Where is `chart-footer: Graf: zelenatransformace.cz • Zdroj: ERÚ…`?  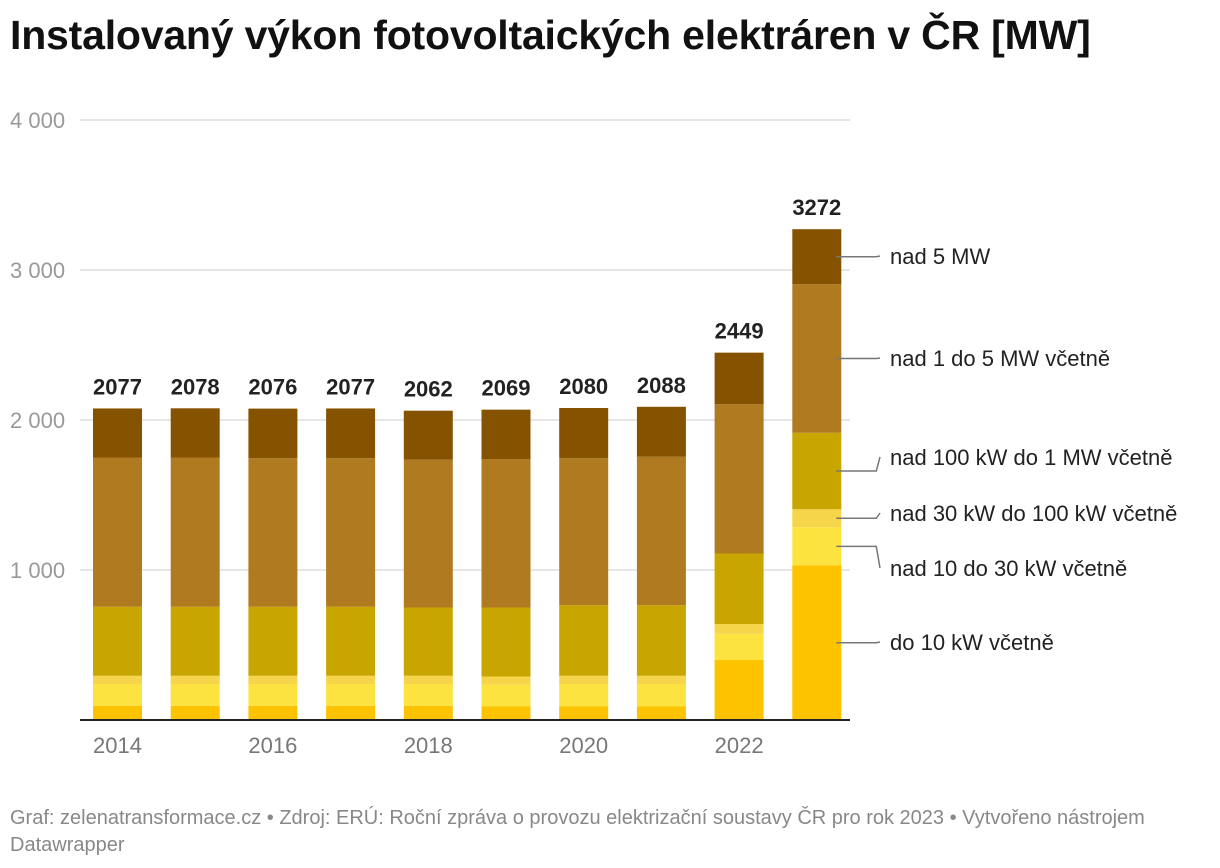 chart-footer: Graf: zelenatransformace.cz • Zdroj: ERÚ… is located at coordinates (577, 831).